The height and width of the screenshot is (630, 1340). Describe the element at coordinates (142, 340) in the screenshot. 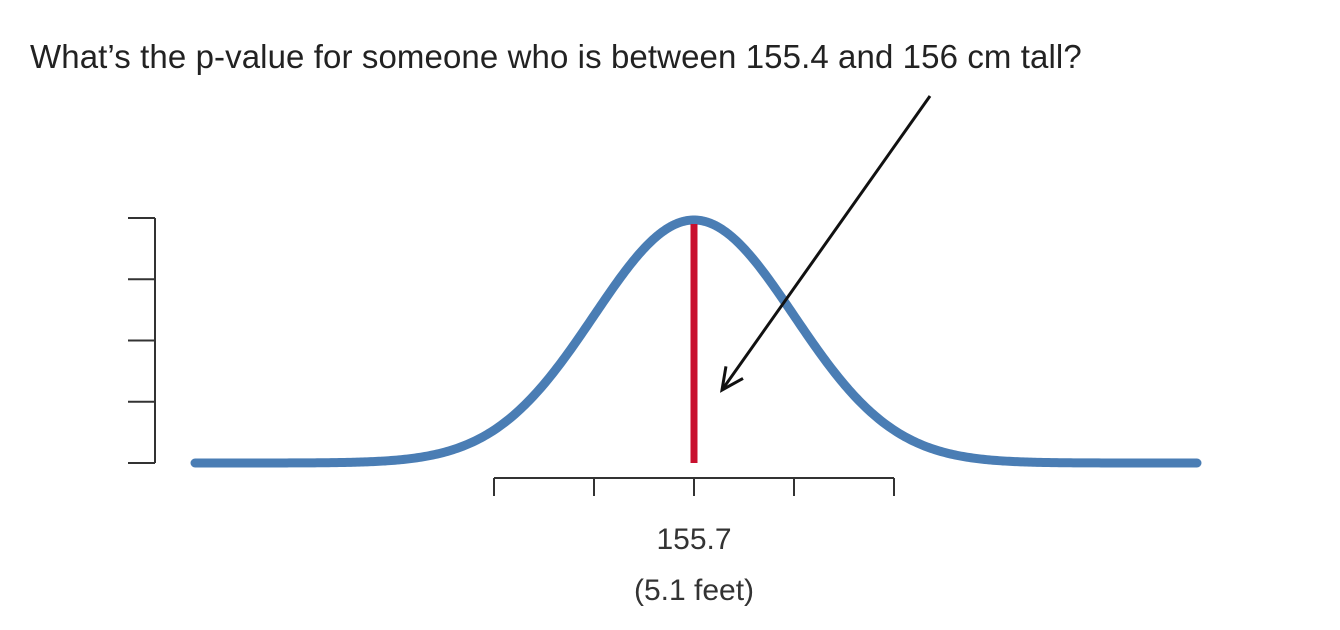

I see `y-axis` at that location.